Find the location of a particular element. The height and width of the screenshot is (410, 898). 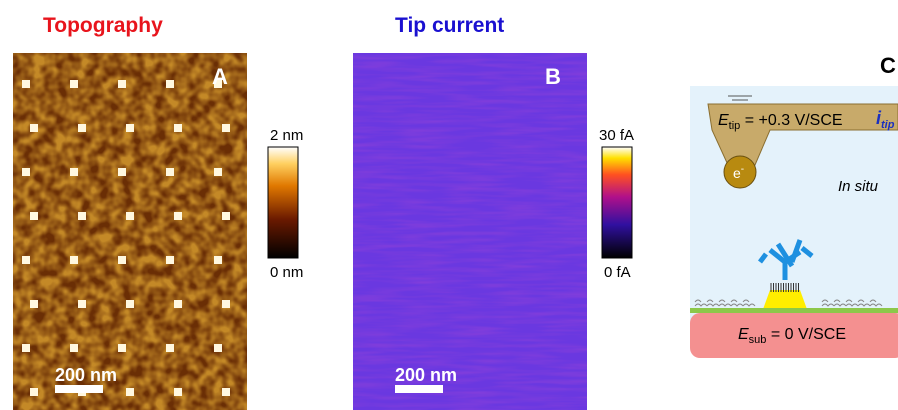

tip is located at coordinates (802, 134).